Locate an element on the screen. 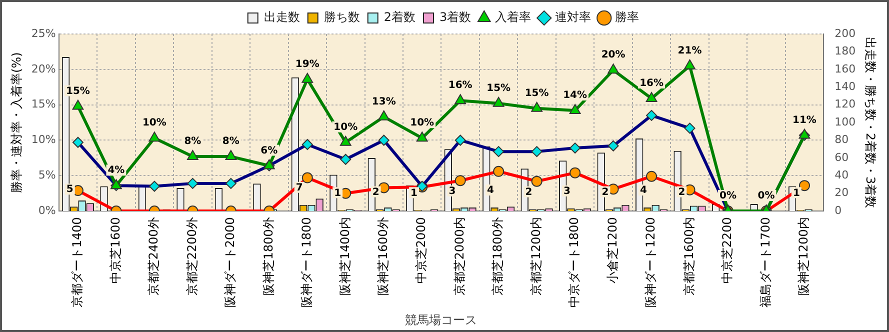 The image size is (889, 332). x-tick-label: 中京芝1600 is located at coordinates (115, 250).